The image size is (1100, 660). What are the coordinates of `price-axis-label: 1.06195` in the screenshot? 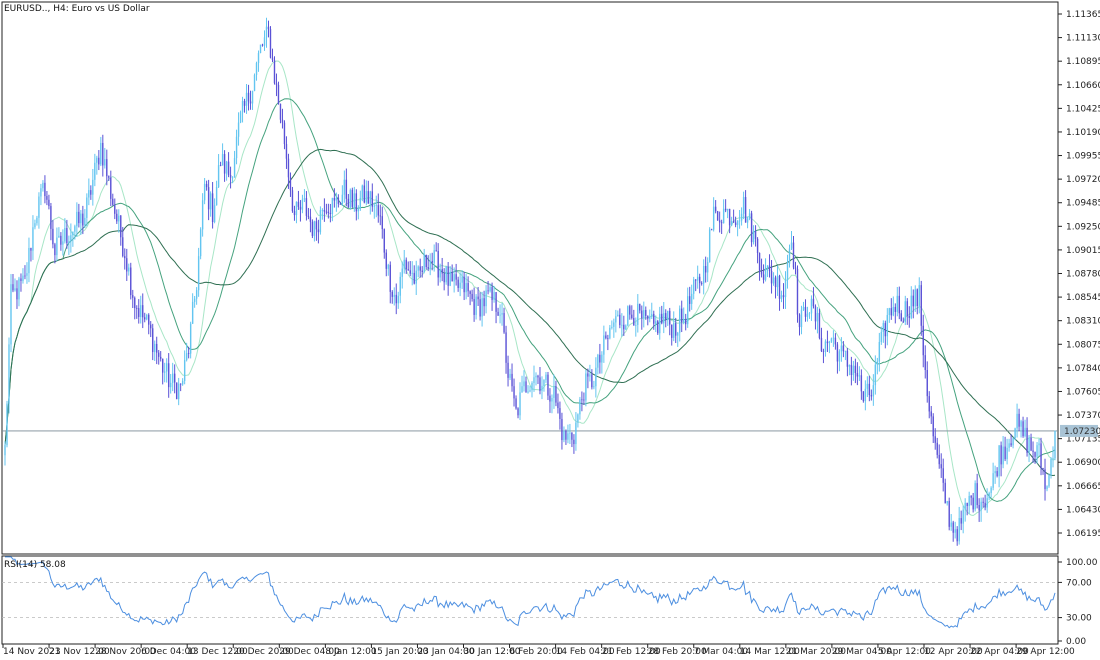 It's located at (1083, 534).